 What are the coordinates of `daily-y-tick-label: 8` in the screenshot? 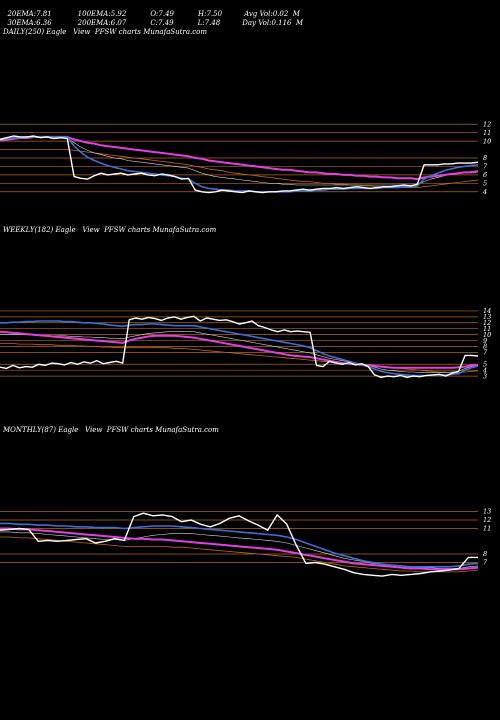 It's located at (485, 158).